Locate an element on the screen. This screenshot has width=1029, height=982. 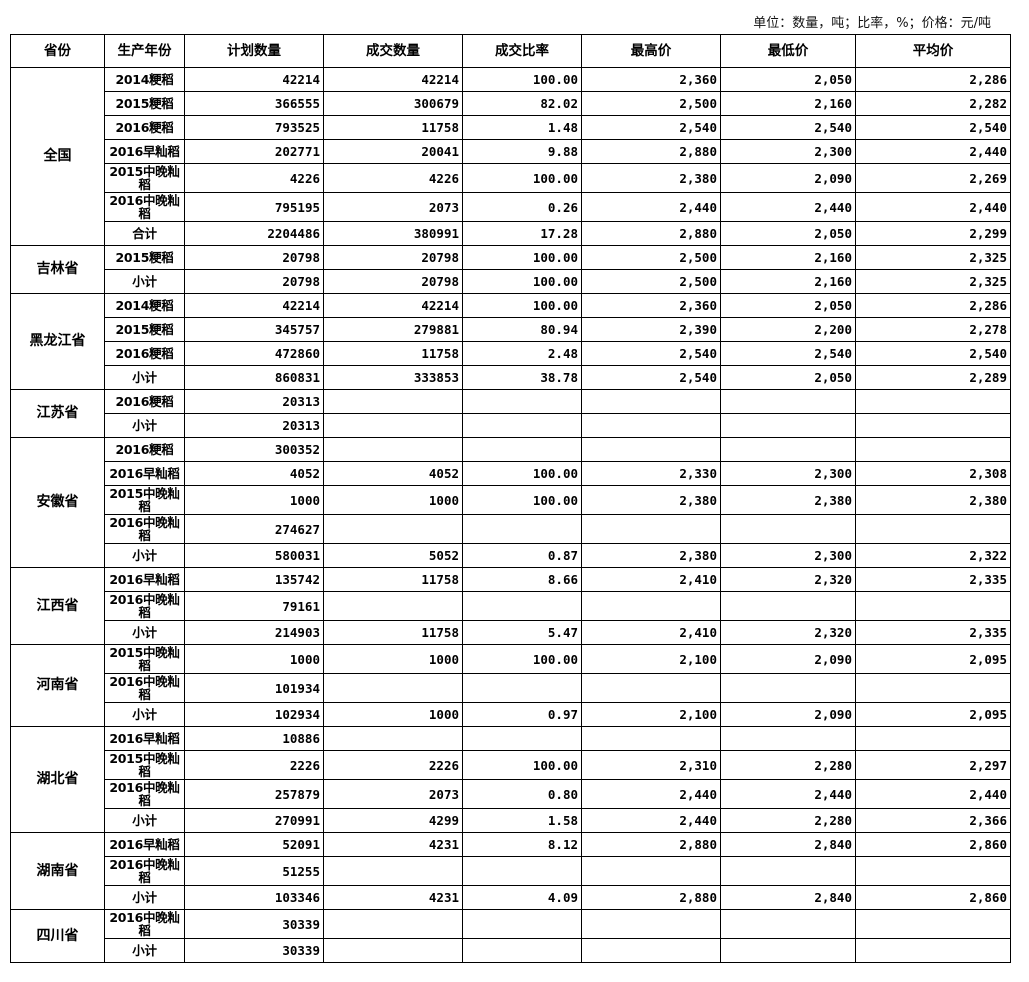
lowest-price-cell: 2,200 is located at coordinates (788, 329).